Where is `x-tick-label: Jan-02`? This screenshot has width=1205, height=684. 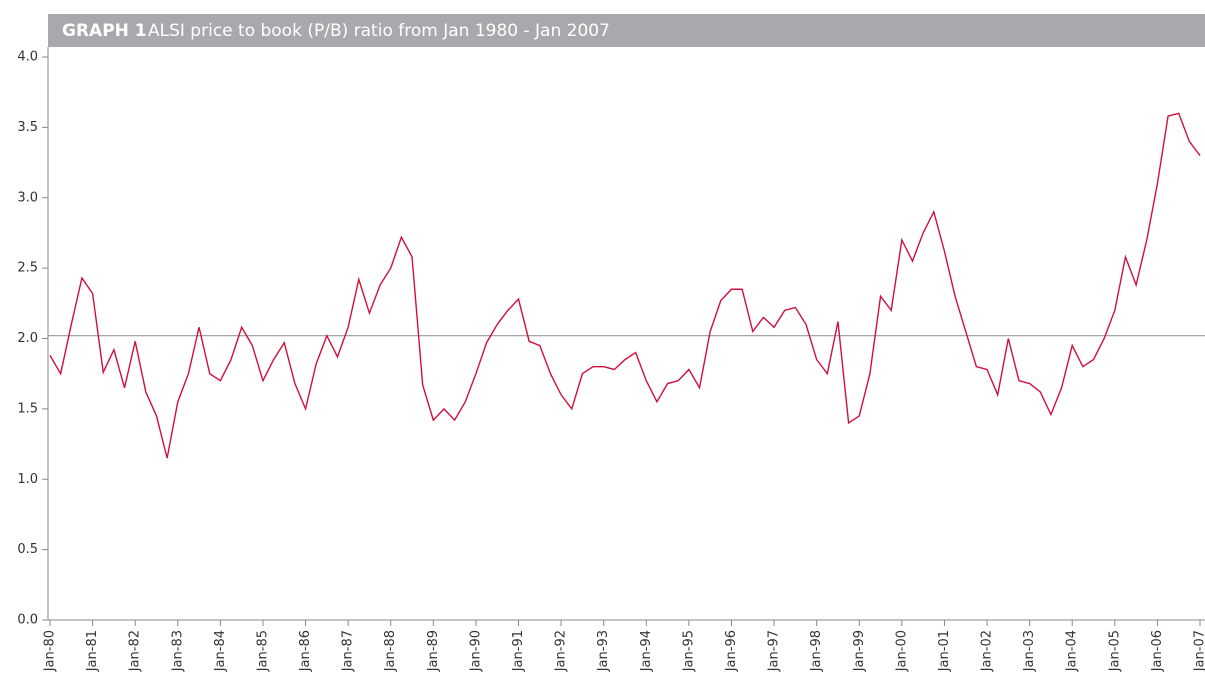 x-tick-label: Jan-02 is located at coordinates (987, 651).